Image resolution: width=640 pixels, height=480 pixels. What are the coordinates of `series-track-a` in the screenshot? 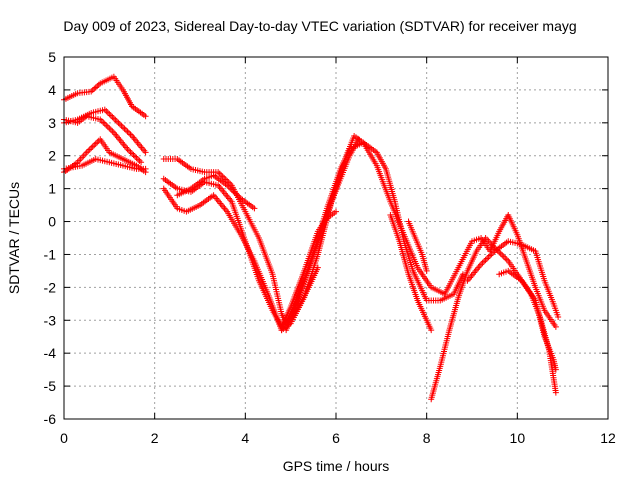 It's located at (105, 96).